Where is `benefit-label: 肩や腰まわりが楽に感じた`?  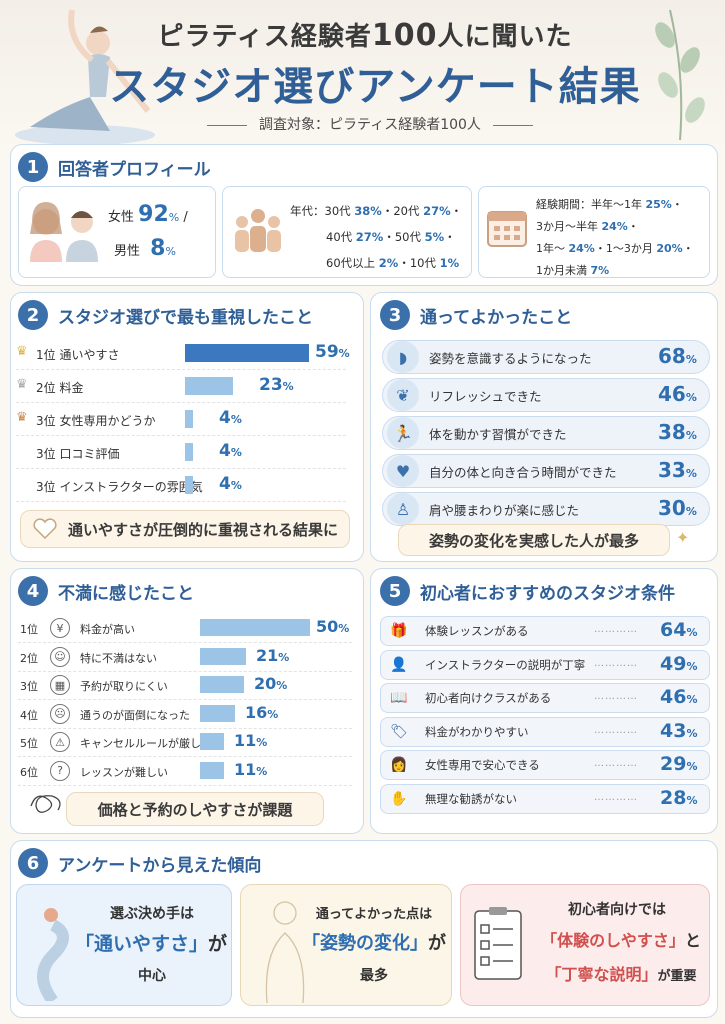
benefit-label: 肩や腰まわりが楽に感じた is located at coordinates (504, 510).